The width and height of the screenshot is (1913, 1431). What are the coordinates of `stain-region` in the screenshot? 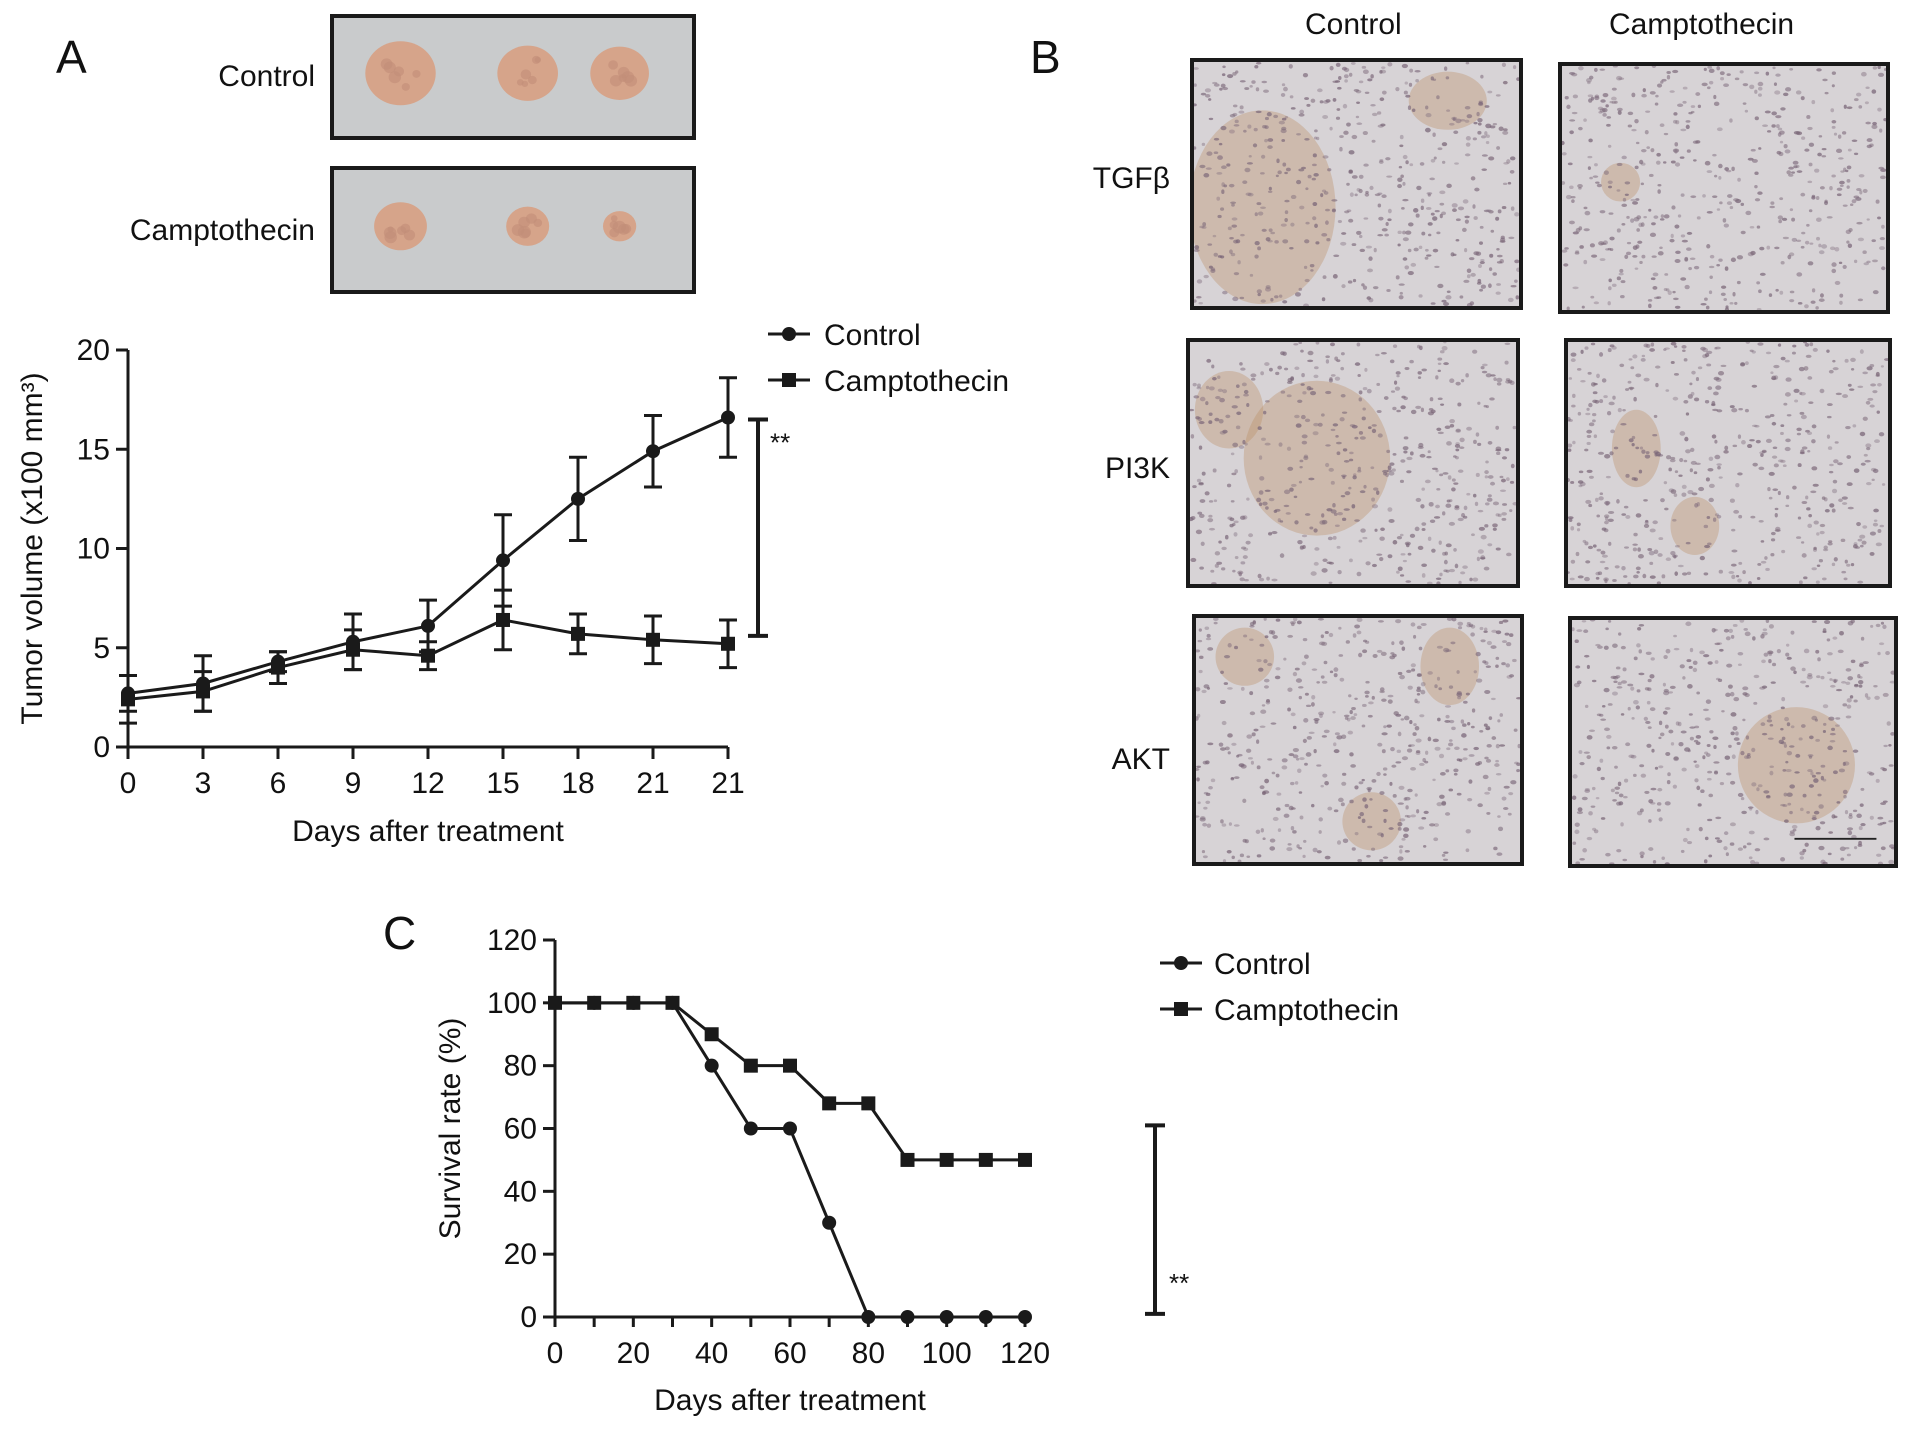 It's located at (1796, 765).